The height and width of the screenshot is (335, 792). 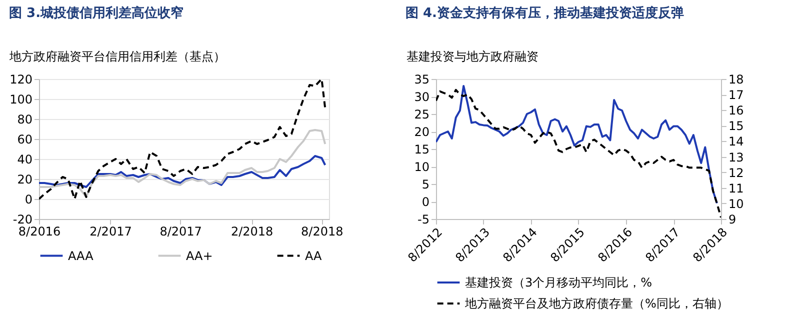 I want to click on y-tick-label: 100, so click(x=21, y=99).